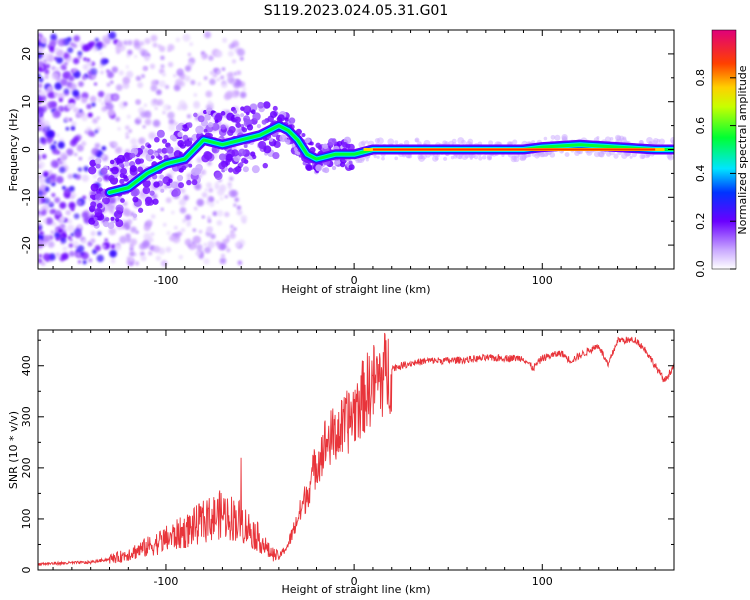 The height and width of the screenshot is (600, 750). What do you see at coordinates (26, 149) in the screenshot?
I see `spectrogram-y-tick-label: 0` at bounding box center [26, 149].